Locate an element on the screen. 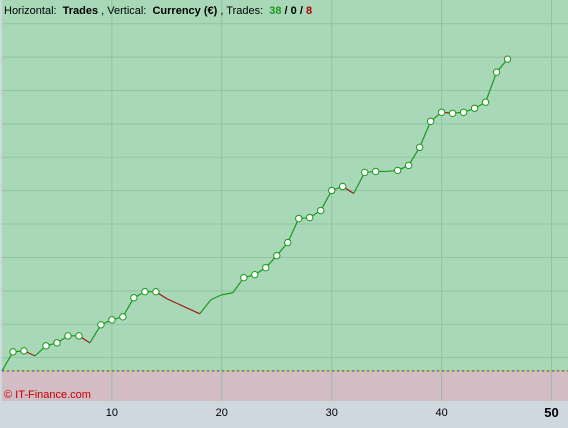 The height and width of the screenshot is (428, 568). x-tick-label: 20 is located at coordinates (222, 413).